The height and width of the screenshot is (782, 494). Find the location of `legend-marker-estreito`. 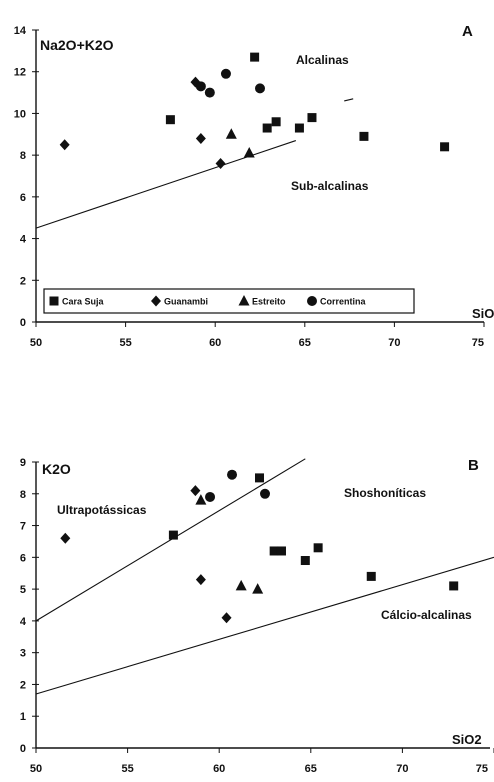

legend-marker-estreito is located at coordinates (244, 300).